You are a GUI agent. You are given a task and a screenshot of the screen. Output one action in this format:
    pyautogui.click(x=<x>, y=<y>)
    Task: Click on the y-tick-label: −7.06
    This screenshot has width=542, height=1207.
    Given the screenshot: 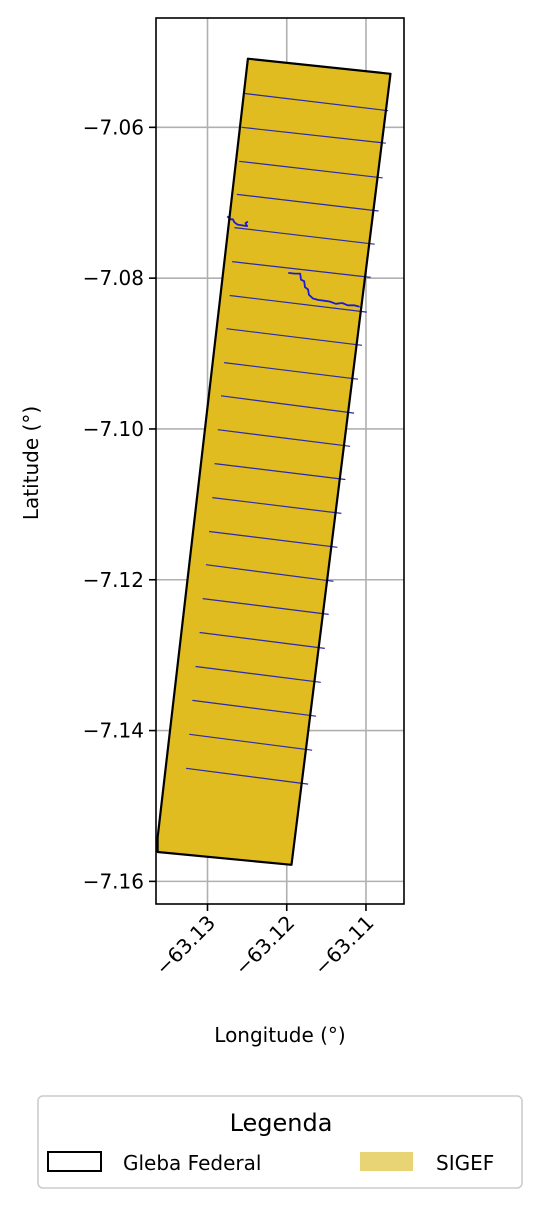 What is the action you would take?
    pyautogui.click(x=113, y=127)
    